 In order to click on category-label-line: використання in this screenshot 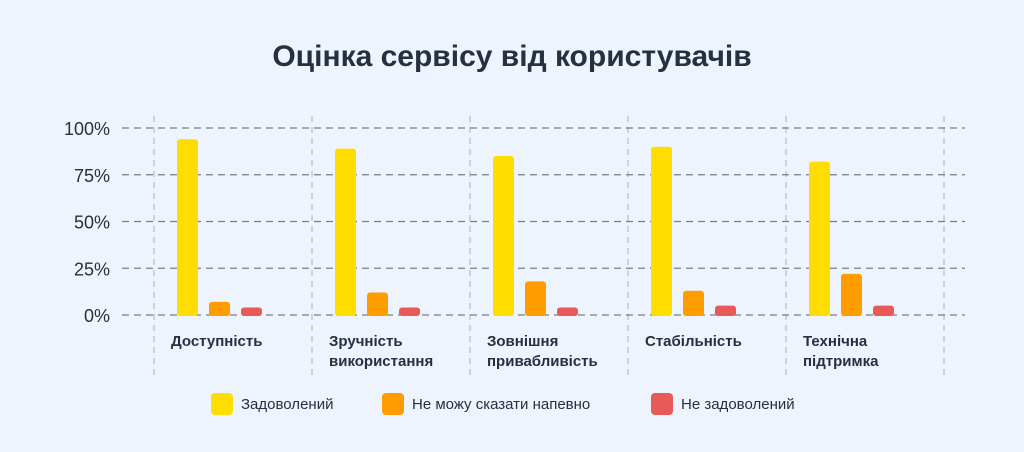, I will do `click(381, 361)`.